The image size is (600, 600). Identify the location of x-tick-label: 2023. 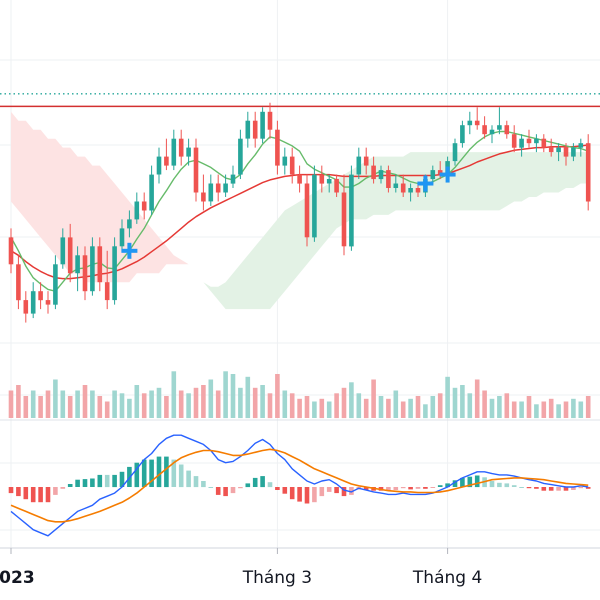
(17, 578).